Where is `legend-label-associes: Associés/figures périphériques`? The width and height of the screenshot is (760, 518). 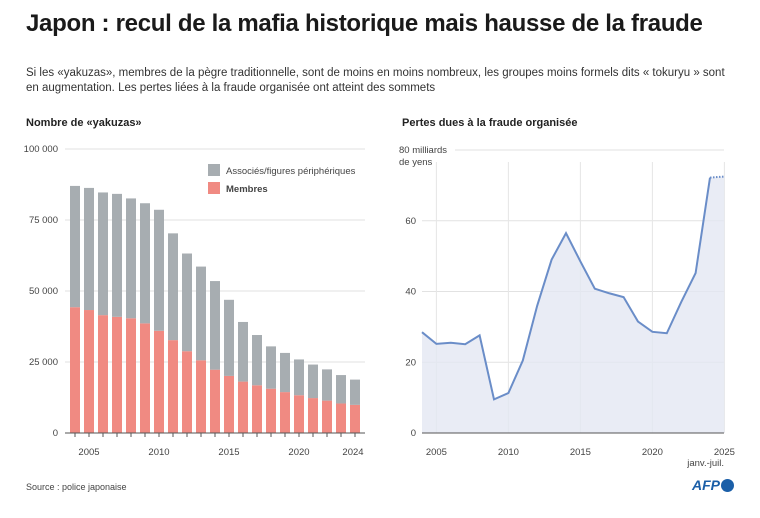
legend-label-associes: Associés/figures périphériques is located at coordinates (291, 171).